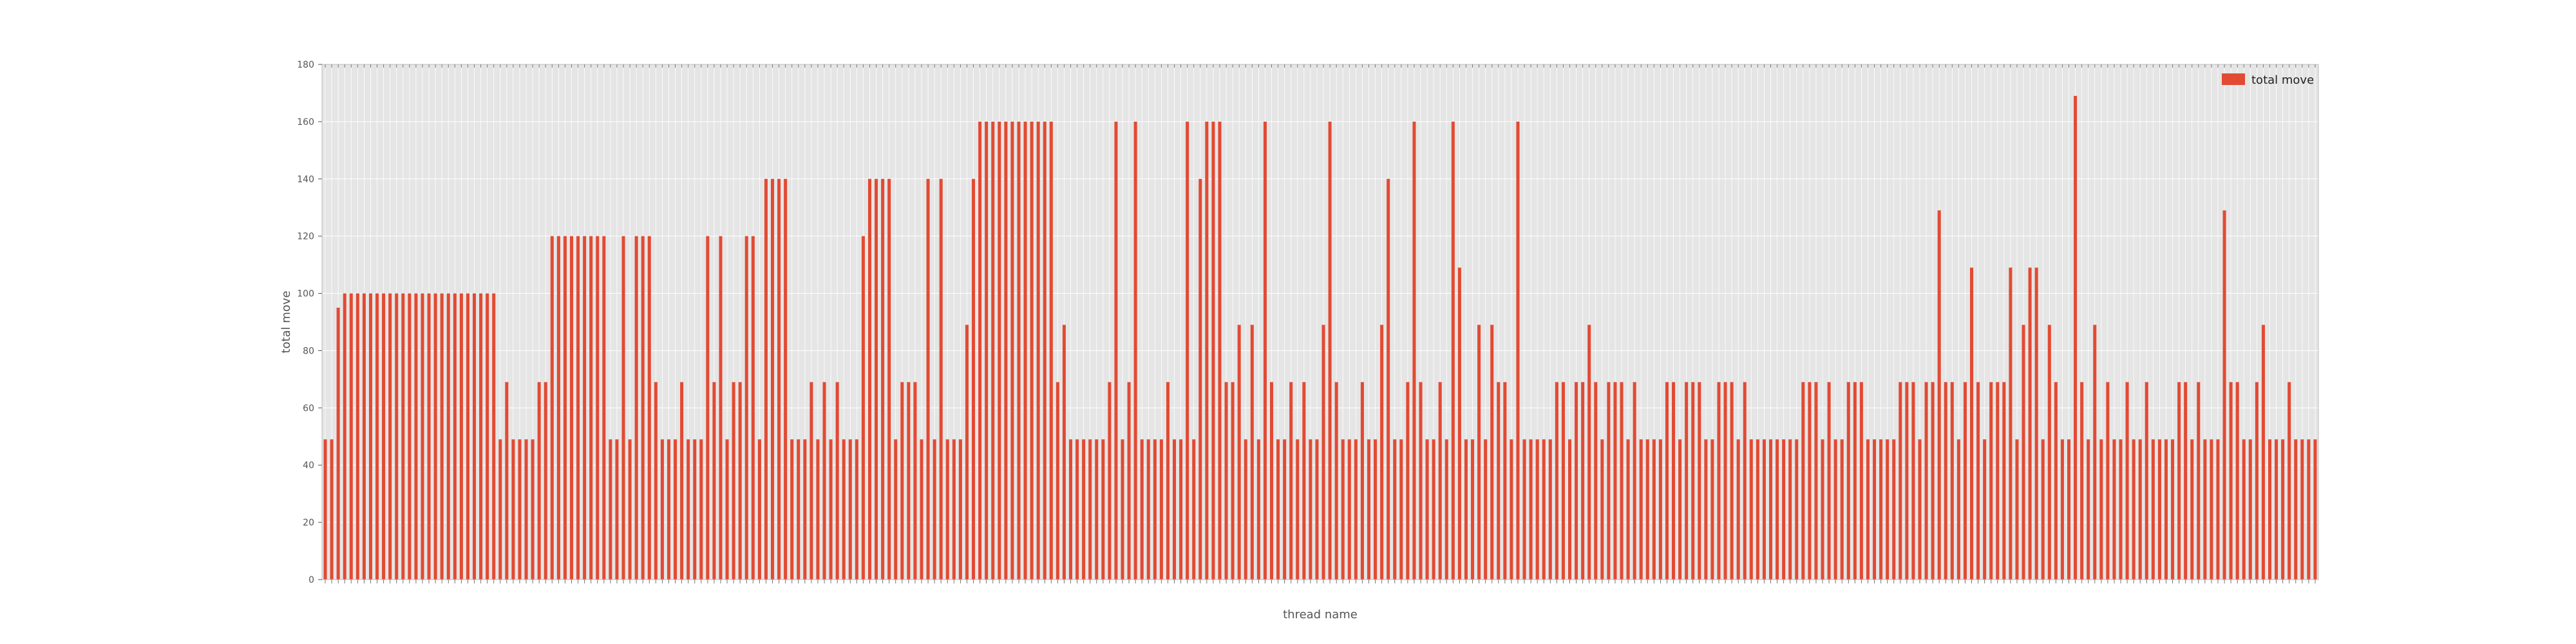 This screenshot has width=2576, height=644. What do you see at coordinates (305, 123) in the screenshot?
I see `y-tick-label: 160` at bounding box center [305, 123].